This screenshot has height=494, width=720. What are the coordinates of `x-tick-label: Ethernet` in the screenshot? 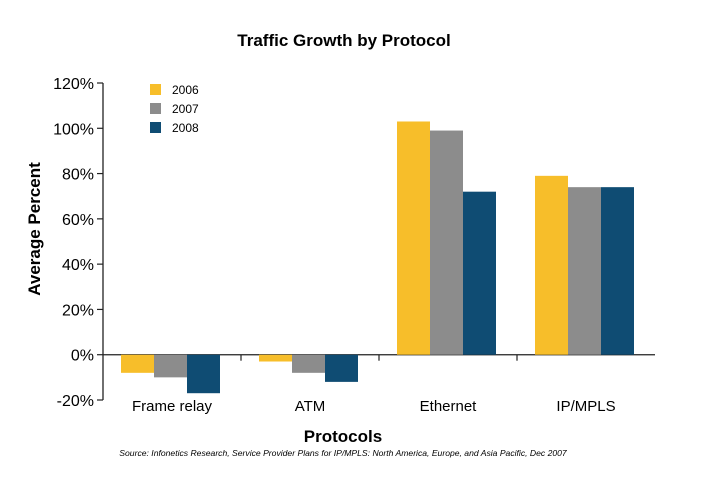 It's located at (449, 406).